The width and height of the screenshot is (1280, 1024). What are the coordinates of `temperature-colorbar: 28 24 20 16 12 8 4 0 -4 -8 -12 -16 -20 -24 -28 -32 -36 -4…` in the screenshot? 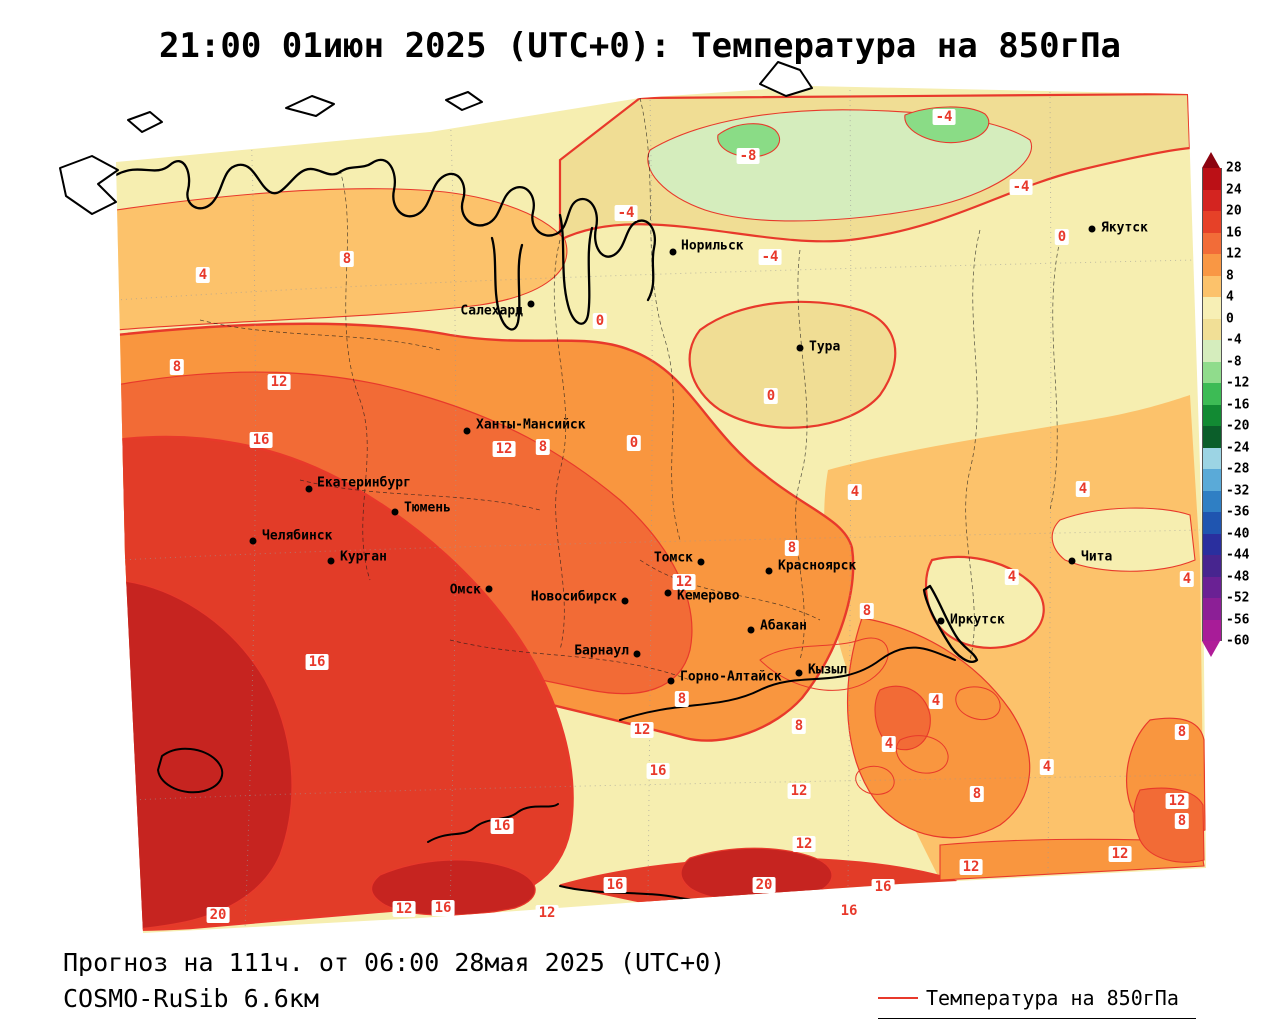 It's located at (1232, 412).